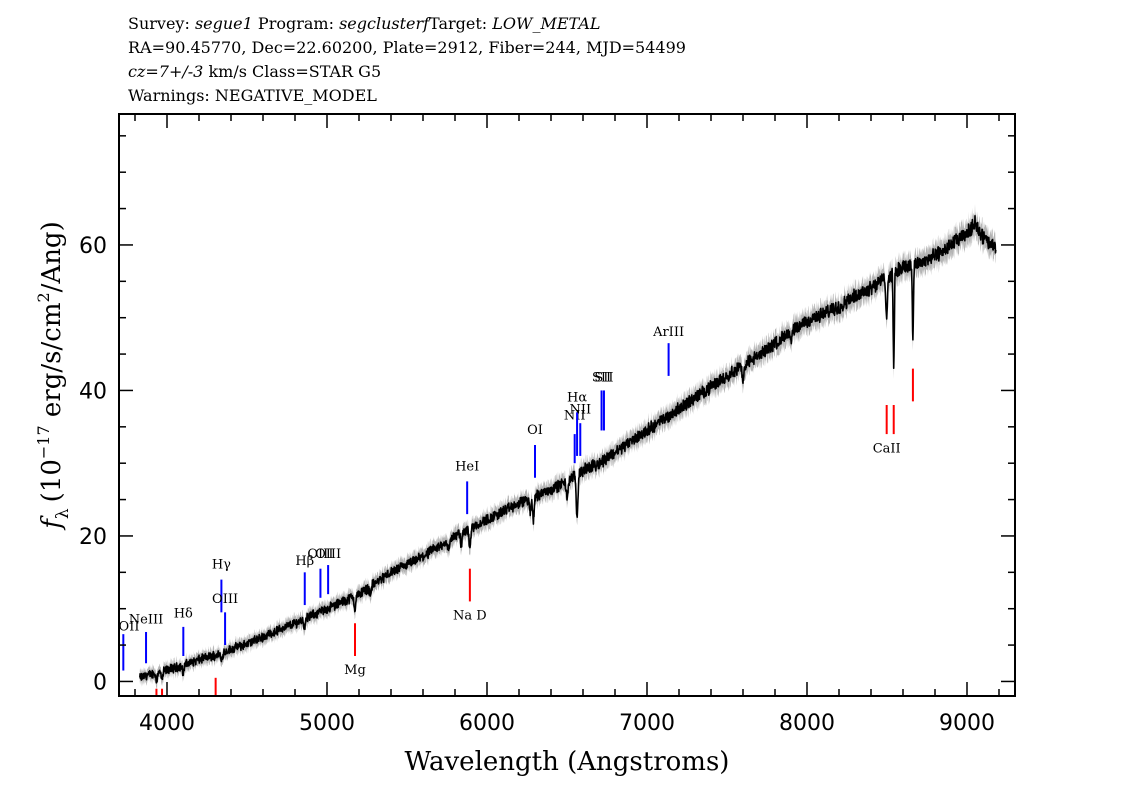  I want to click on target-value: LOW_METAL, so click(546, 23).